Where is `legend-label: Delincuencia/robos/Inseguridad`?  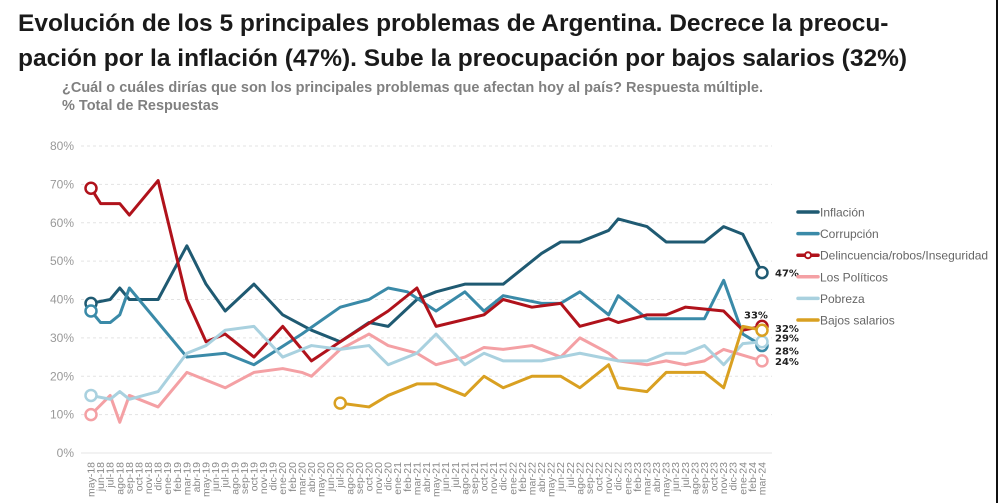 legend-label: Delincuencia/robos/Inseguridad is located at coordinates (904, 256).